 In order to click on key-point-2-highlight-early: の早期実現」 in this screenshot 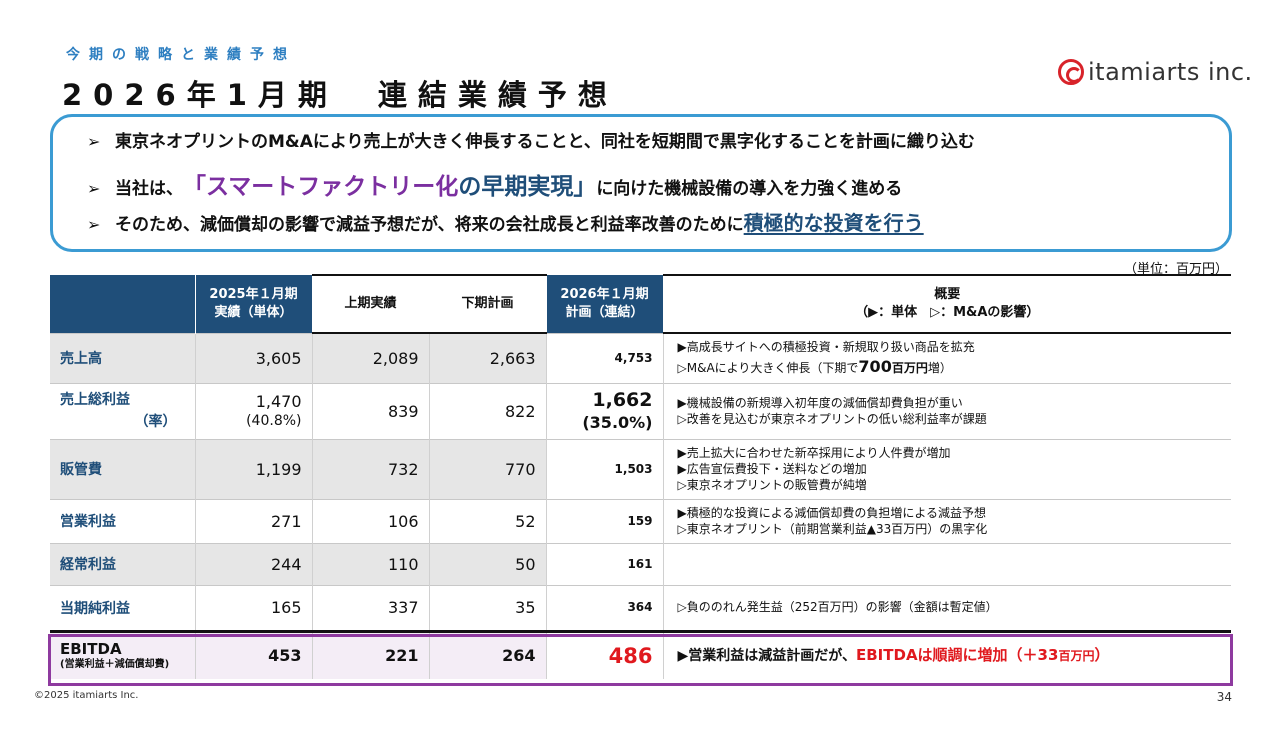, I will do `click(527, 187)`.